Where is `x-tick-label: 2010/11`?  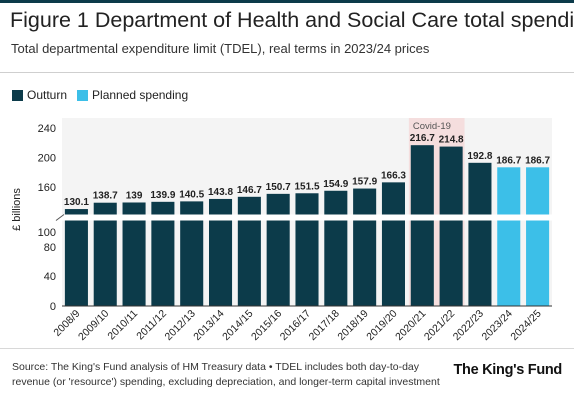
x-tick-label: 2010/11 is located at coordinates (122, 325).